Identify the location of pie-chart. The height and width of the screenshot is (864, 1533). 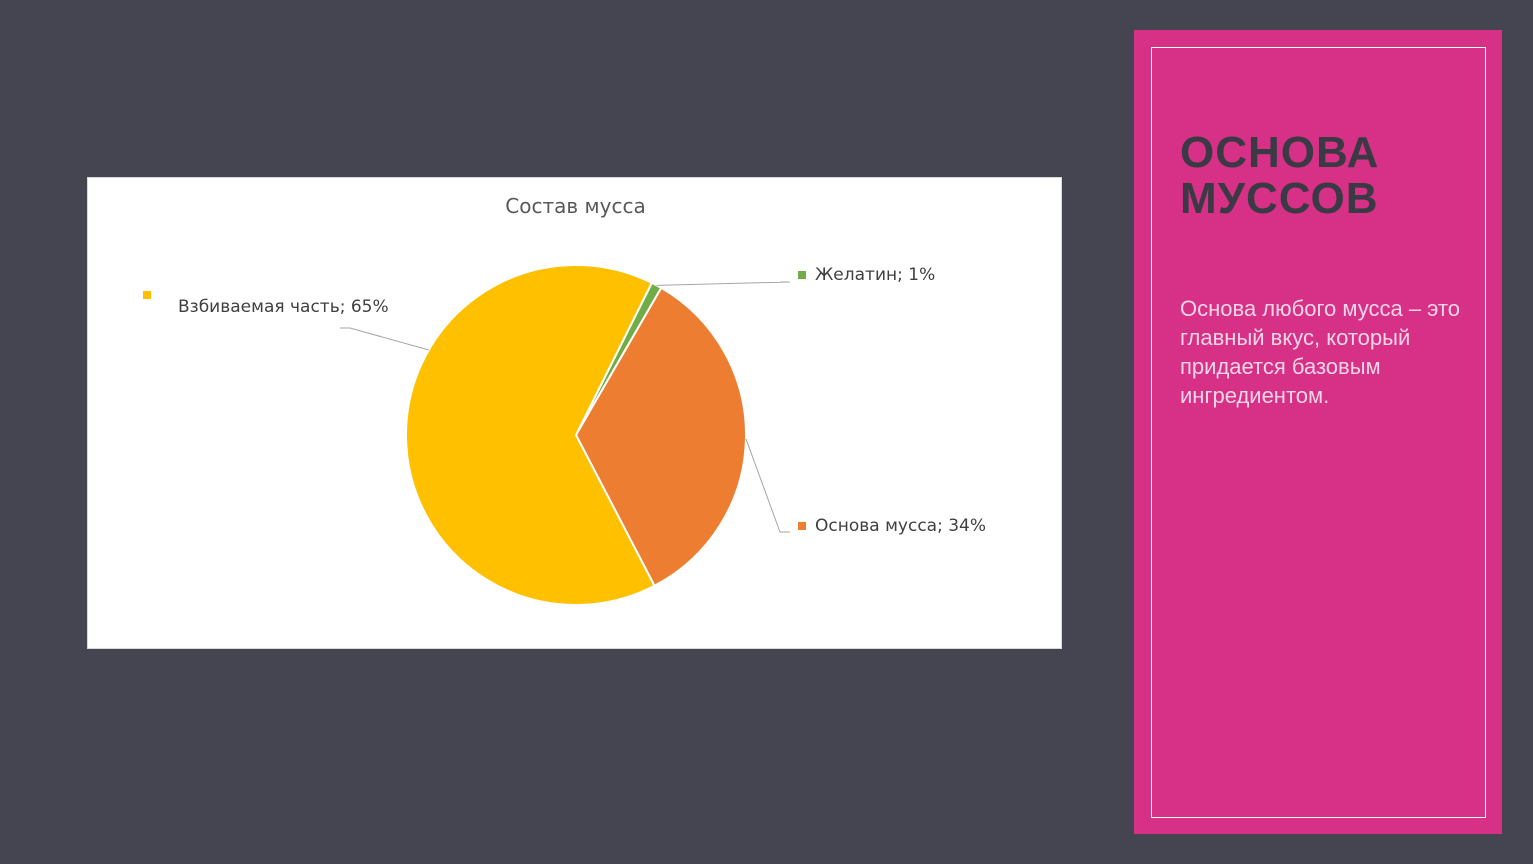
(565, 435).